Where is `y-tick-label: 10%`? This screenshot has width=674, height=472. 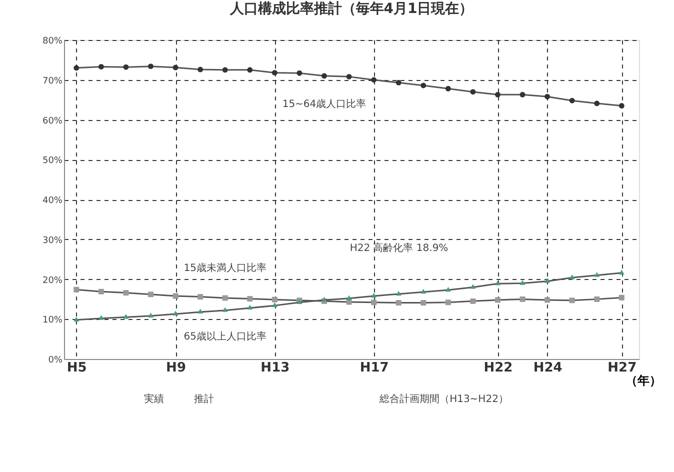 y-tick-label: 10% is located at coordinates (52, 321).